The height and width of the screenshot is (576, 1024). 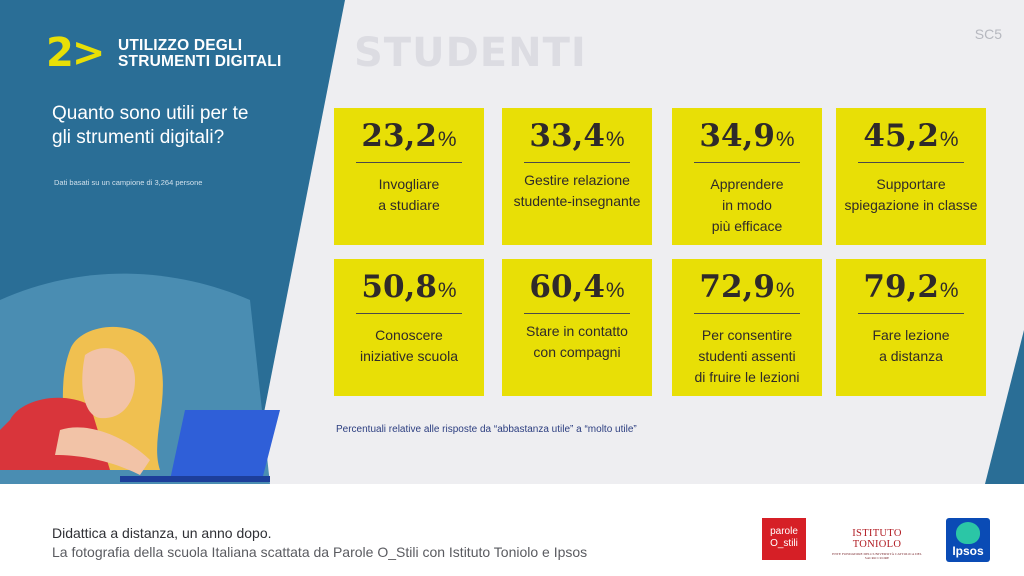 I want to click on stat-label: Invogliare a studiare, so click(x=409, y=195).